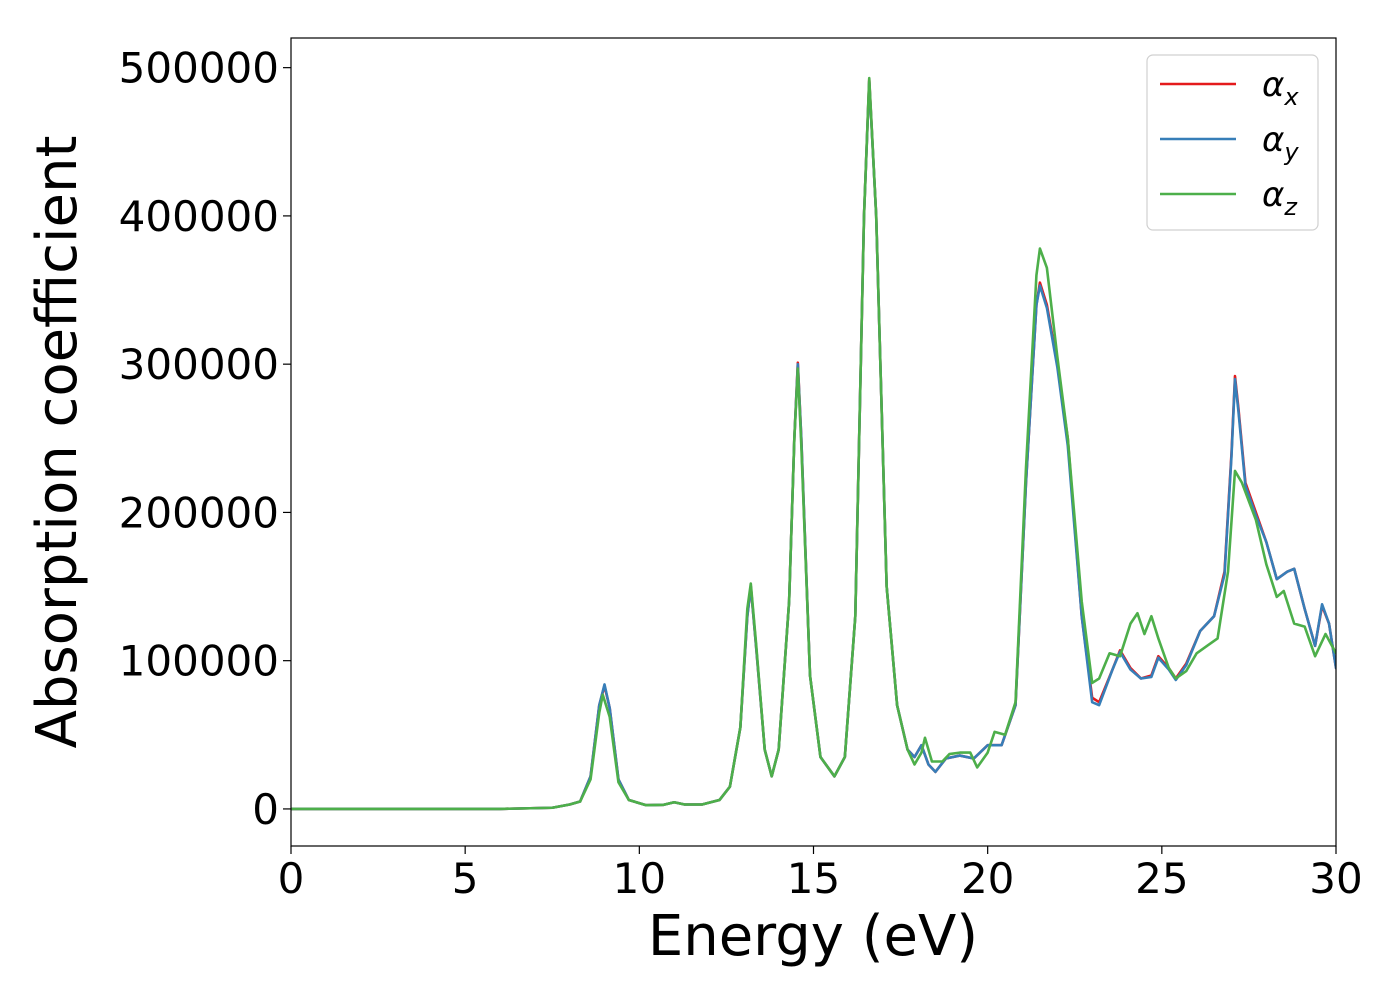 This screenshot has height=1000, width=1400. Describe the element at coordinates (1291, 97) in the screenshot. I see `legend-label-subscript: x` at that location.